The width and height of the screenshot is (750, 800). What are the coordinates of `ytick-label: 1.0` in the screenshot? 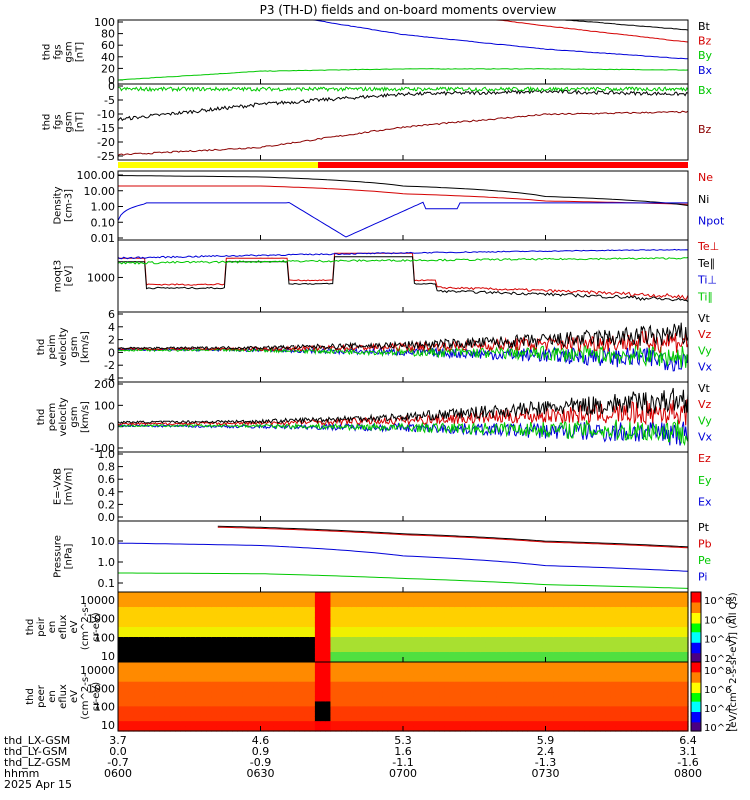 It's located at (107, 454).